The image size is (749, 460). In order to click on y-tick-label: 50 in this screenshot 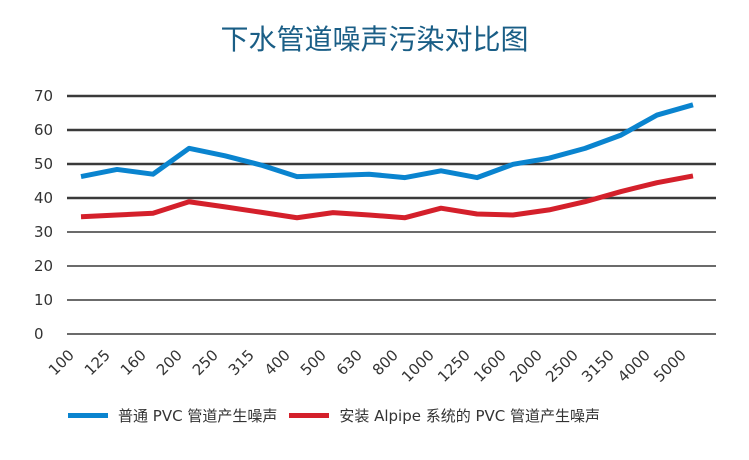, I will do `click(43, 164)`.